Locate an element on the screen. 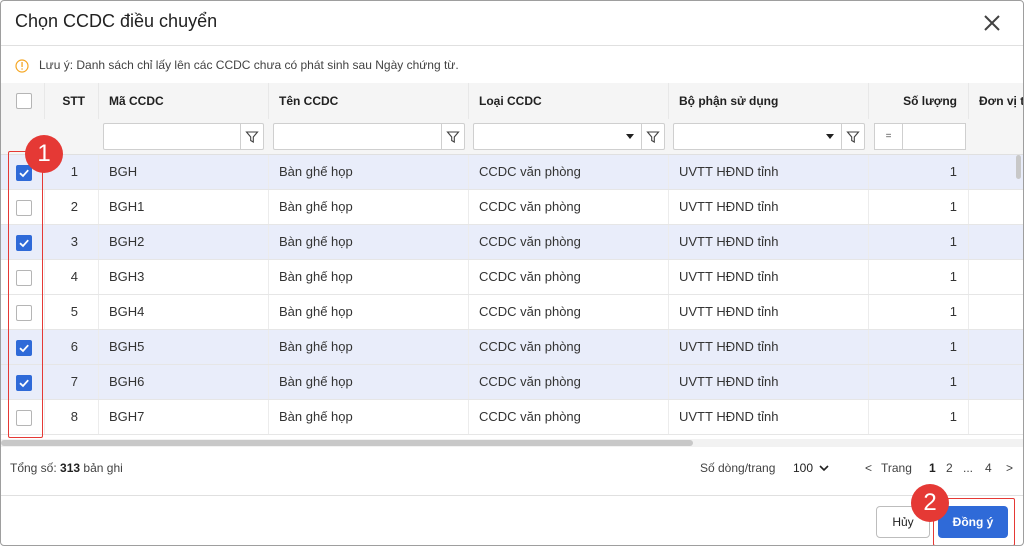 The height and width of the screenshot is (546, 1024). close-button is located at coordinates (992, 23).